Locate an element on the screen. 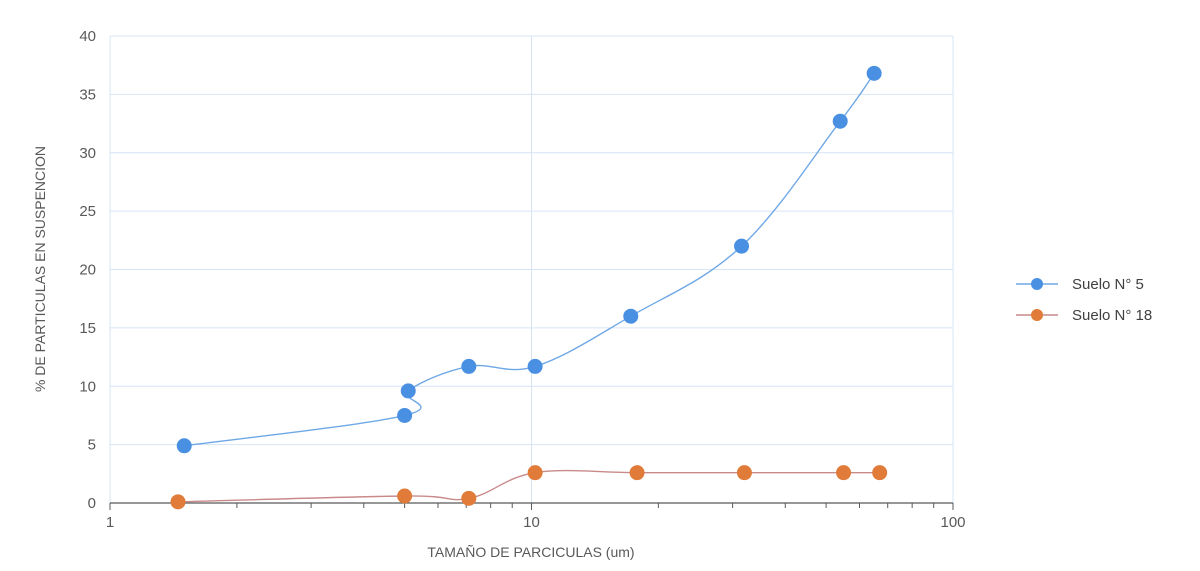  y-tick-label: 20 is located at coordinates (87, 270).